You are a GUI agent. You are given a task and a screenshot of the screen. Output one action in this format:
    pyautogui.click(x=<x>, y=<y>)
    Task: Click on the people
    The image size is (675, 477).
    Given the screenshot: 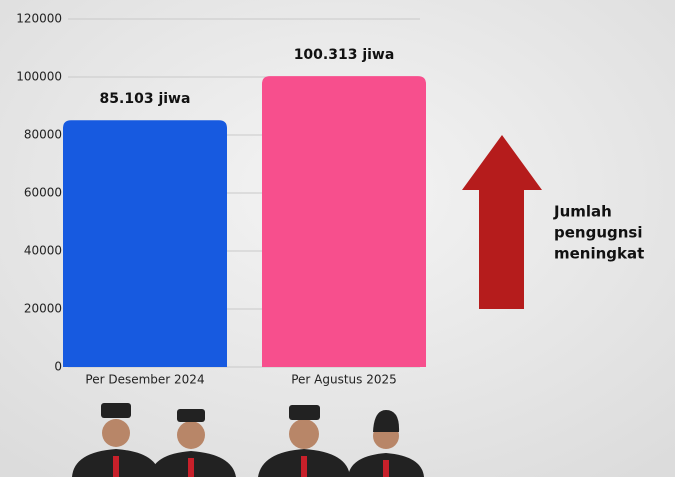 What is the action you would take?
    pyautogui.click(x=248, y=440)
    